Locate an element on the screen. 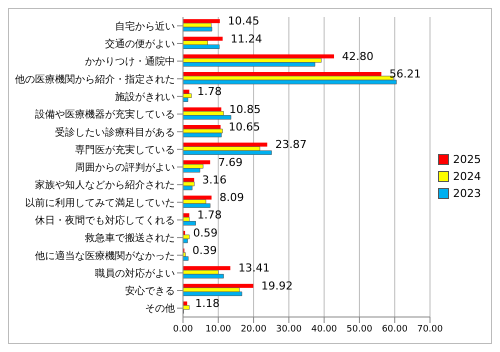  y-tick-label: 受診したい診療科目がある is located at coordinates (115, 132).